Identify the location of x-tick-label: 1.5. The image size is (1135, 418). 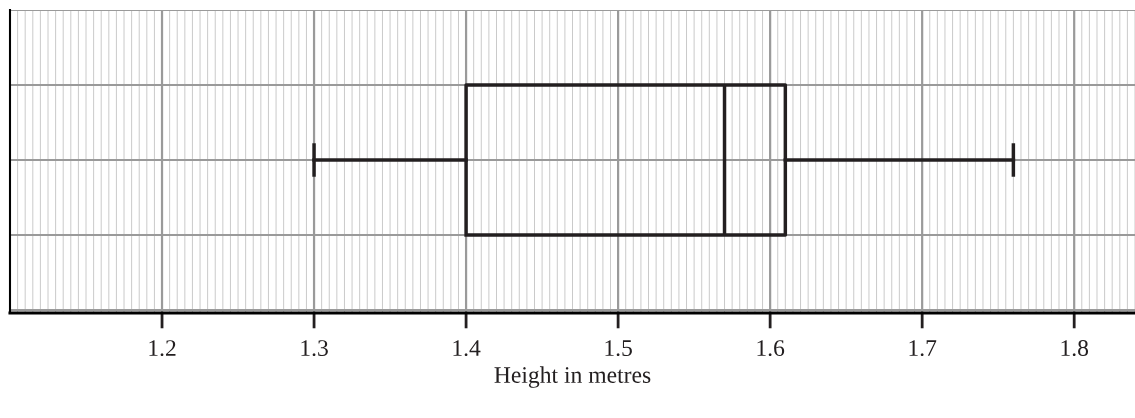
(618, 348).